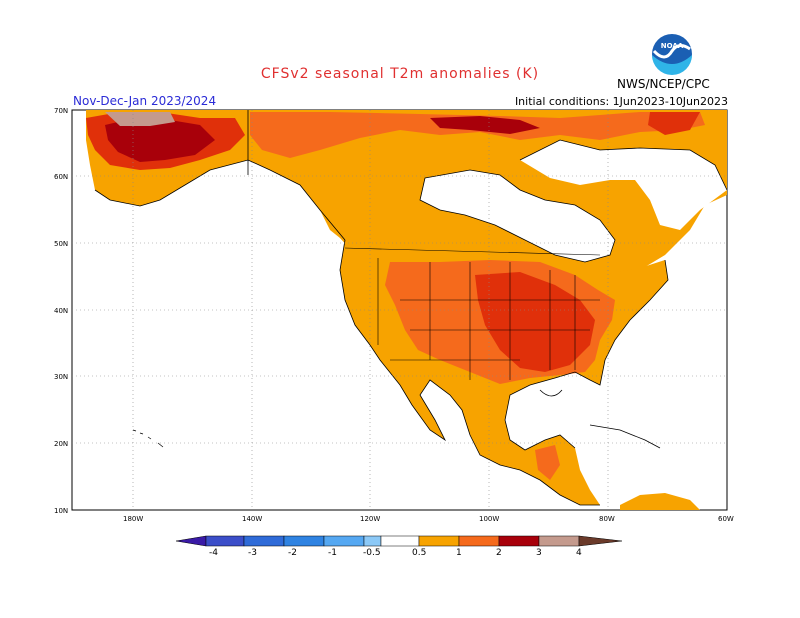 Image resolution: width=800 pixels, height=618 pixels. What do you see at coordinates (140, 119) in the screenshot?
I see `anomaly-region-brown-alaska` at bounding box center [140, 119].